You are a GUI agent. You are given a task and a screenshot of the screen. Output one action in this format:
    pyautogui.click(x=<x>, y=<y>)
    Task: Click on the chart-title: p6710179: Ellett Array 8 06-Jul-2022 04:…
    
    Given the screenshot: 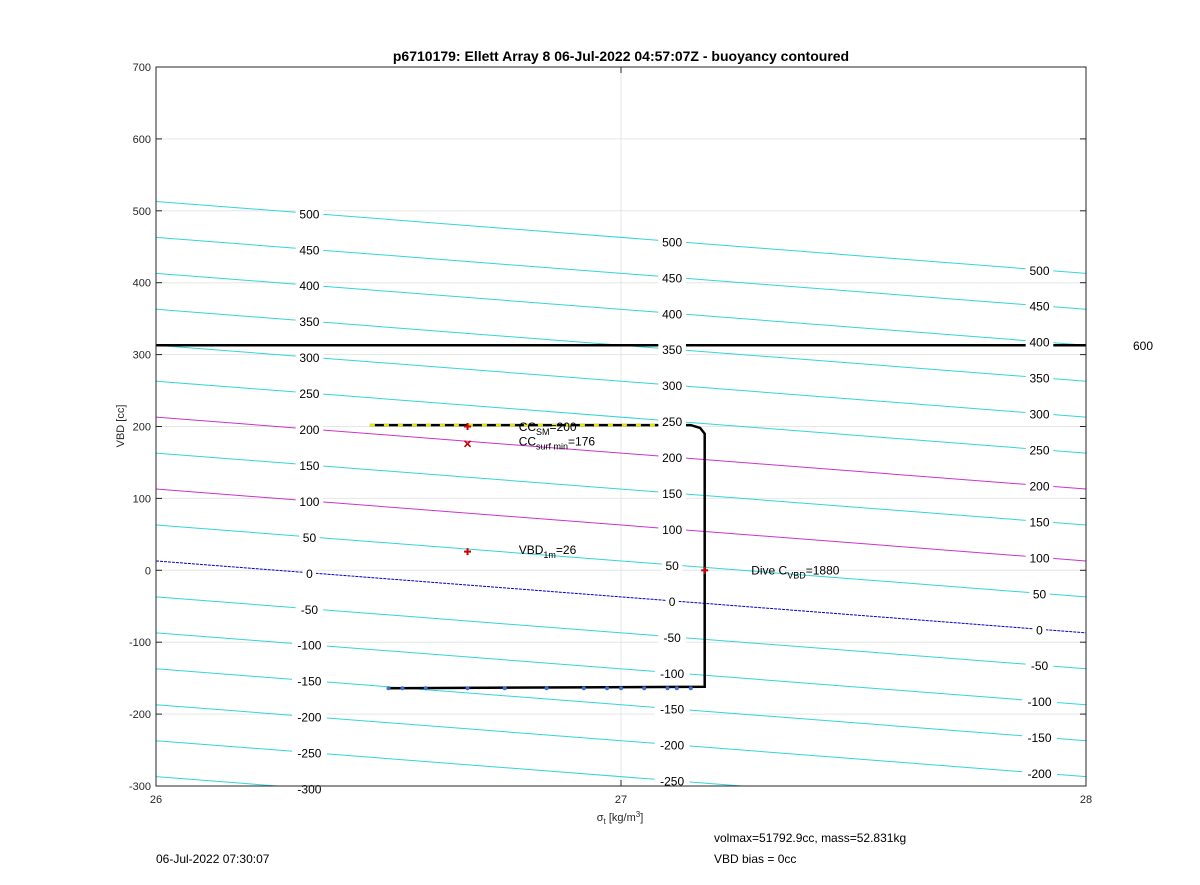 What is the action you would take?
    pyautogui.click(x=621, y=56)
    